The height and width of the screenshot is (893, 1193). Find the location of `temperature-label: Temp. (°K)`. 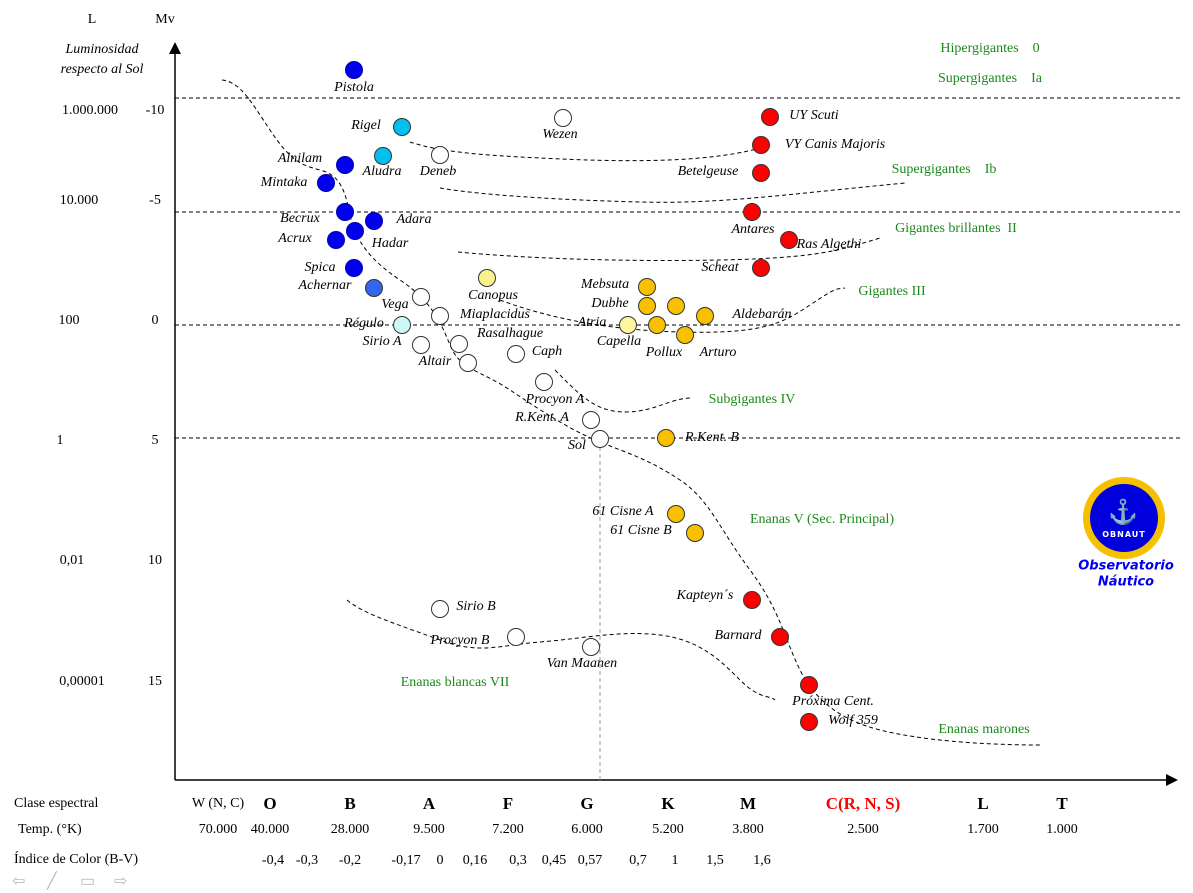

temperature-label: Temp. (°K) is located at coordinates (50, 829).